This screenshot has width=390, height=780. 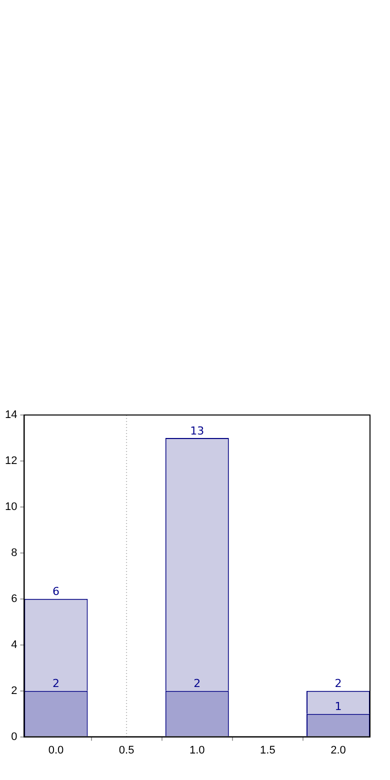 I want to click on y-tick-label: 6, so click(x=14, y=598).